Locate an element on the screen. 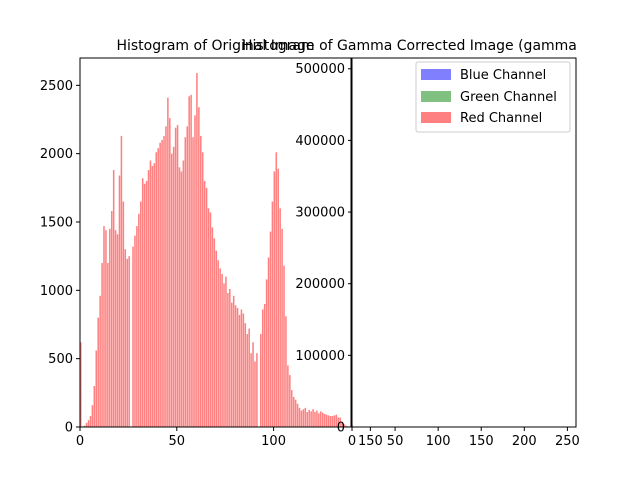 This screenshot has height=480, width=640. chart-title-original: Histogram of Original Image is located at coordinates (215, 46).